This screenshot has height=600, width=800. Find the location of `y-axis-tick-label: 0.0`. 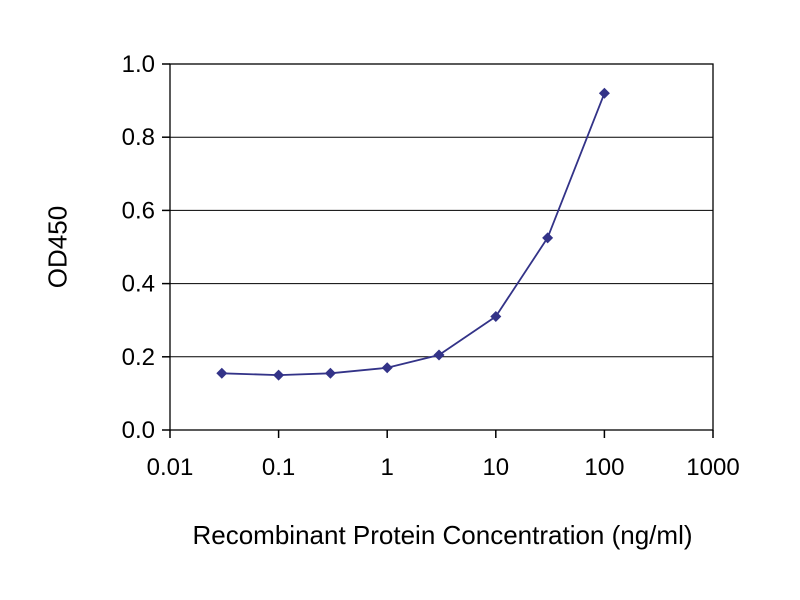

y-axis-tick-label: 0.0 is located at coordinates (138, 430).